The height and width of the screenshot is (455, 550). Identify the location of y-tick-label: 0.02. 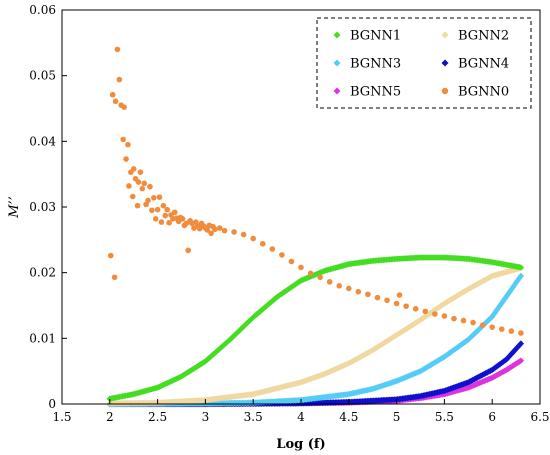
(42, 273).